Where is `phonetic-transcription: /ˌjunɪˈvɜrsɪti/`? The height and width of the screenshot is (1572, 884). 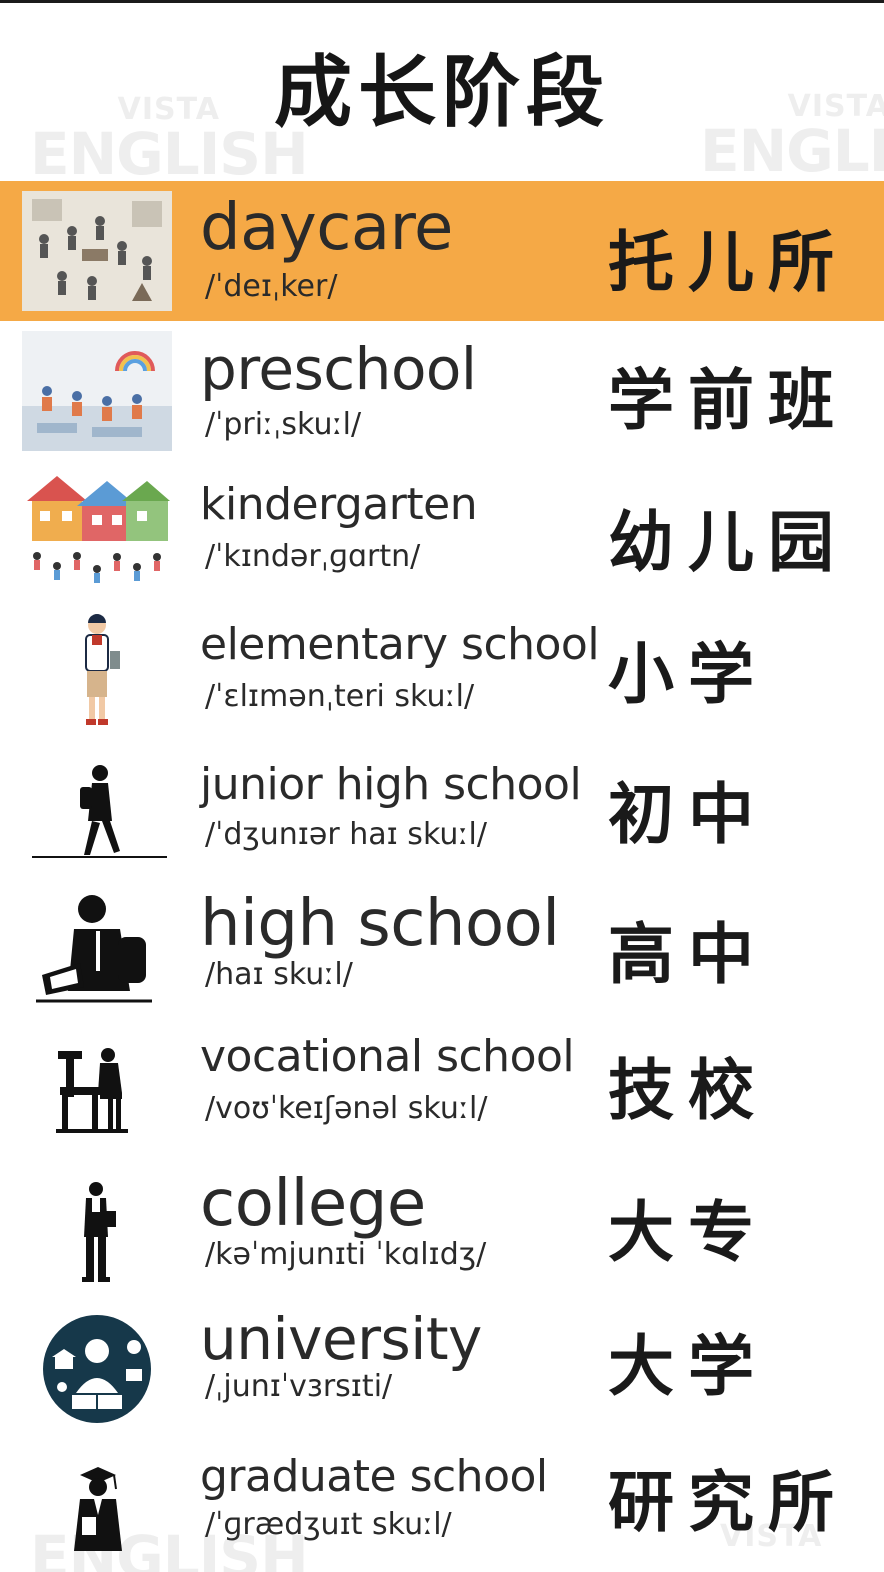 phonetic-transcription: /ˌjunɪˈvɜrsɪti/ is located at coordinates (299, 1386).